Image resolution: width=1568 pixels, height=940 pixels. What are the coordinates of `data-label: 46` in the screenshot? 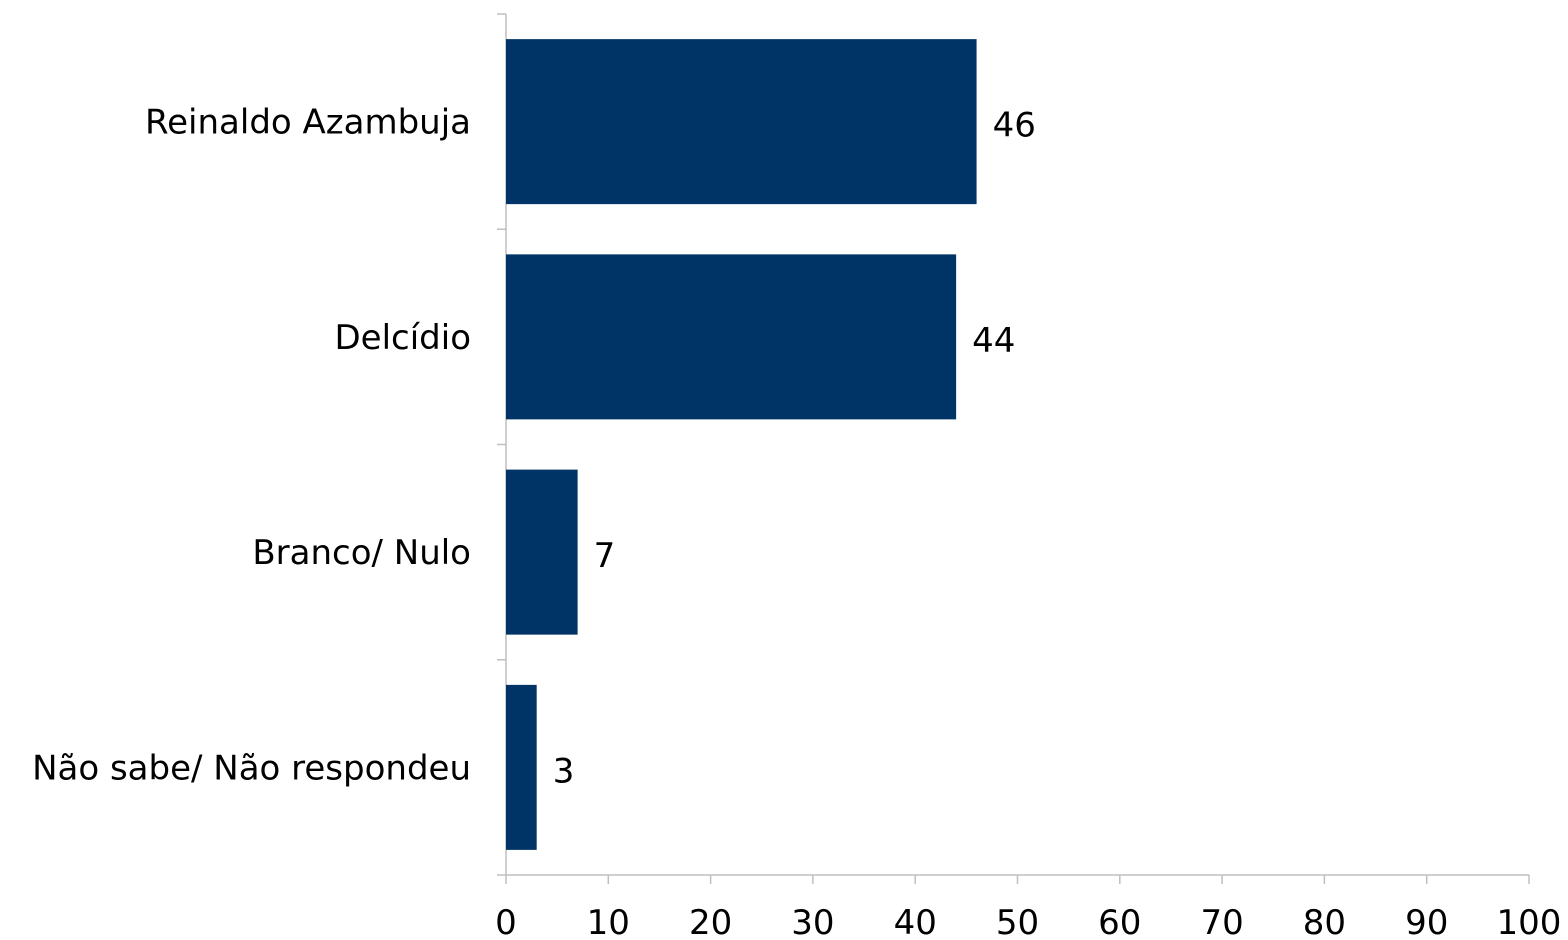 It's located at (1014, 126).